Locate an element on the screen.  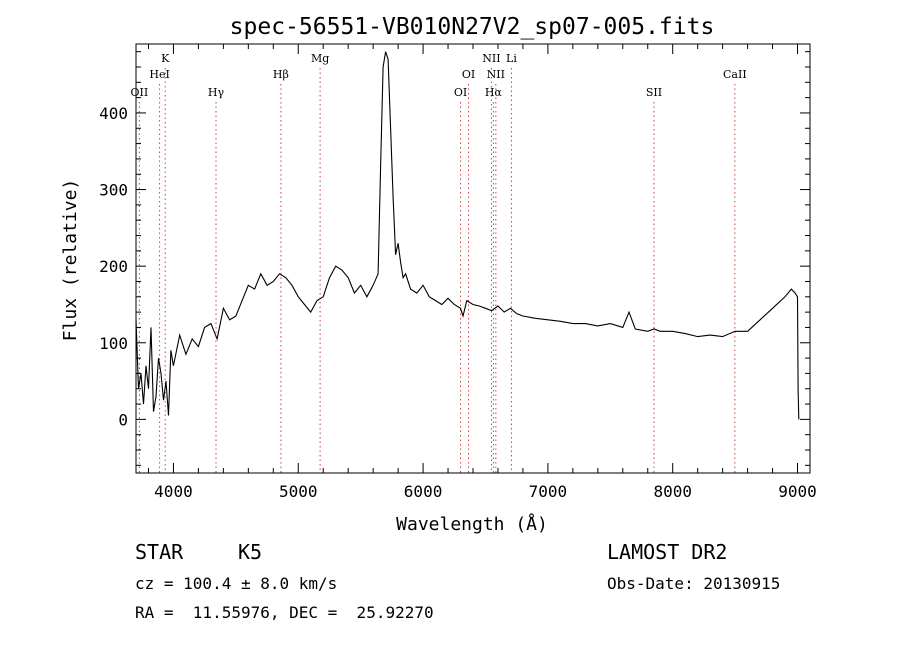
line-label-1: HeI is located at coordinates (159, 74).